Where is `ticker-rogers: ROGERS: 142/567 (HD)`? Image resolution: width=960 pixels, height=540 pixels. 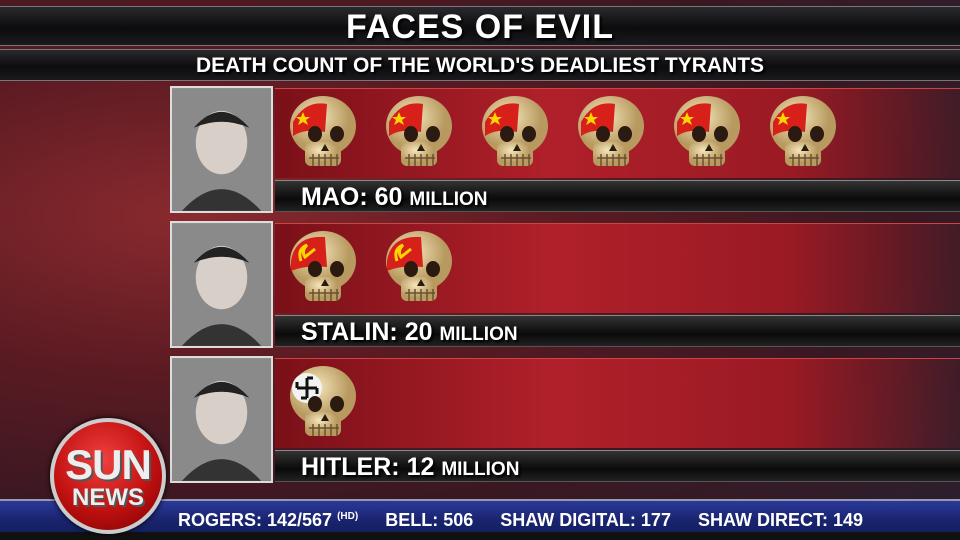 ticker-rogers: ROGERS: 142/567 (HD) is located at coordinates (268, 520).